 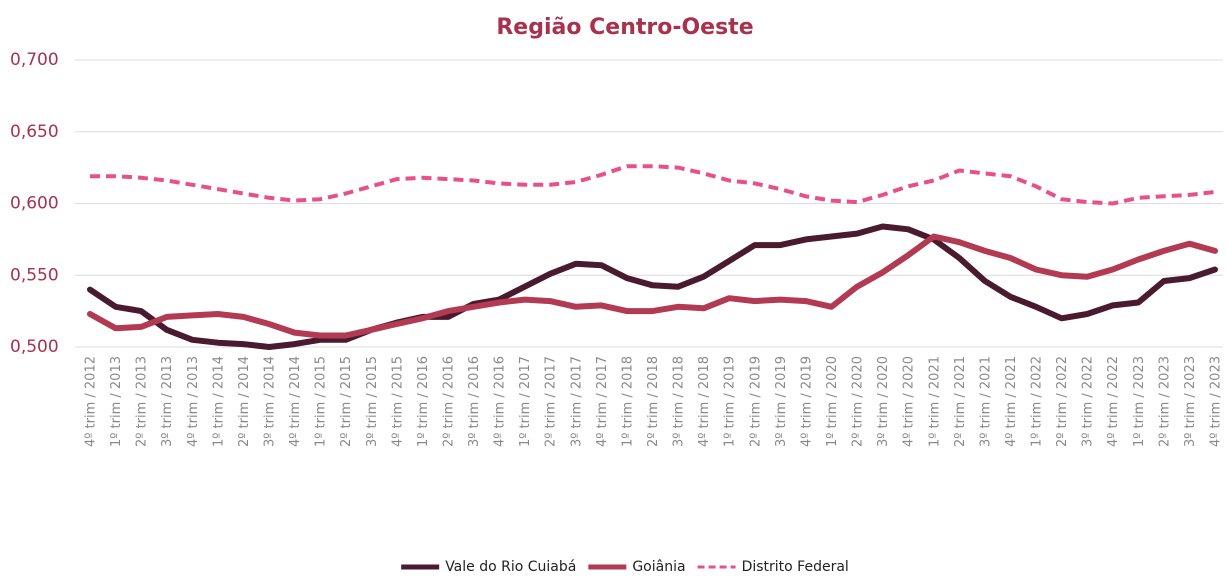 I want to click on x-tick-label: 3º trim / 2022, so click(x=1088, y=401).